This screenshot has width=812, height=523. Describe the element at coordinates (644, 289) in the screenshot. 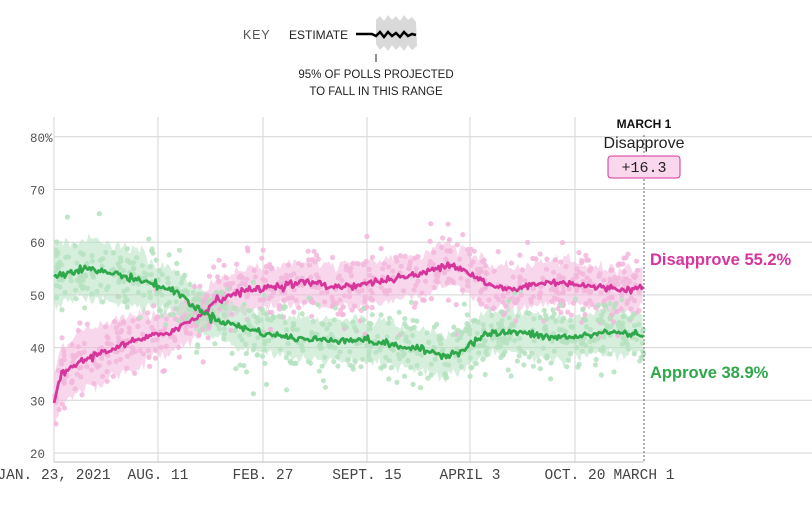

I see `march-1-callout: MARCH 1 Disapprove +16.3` at that location.